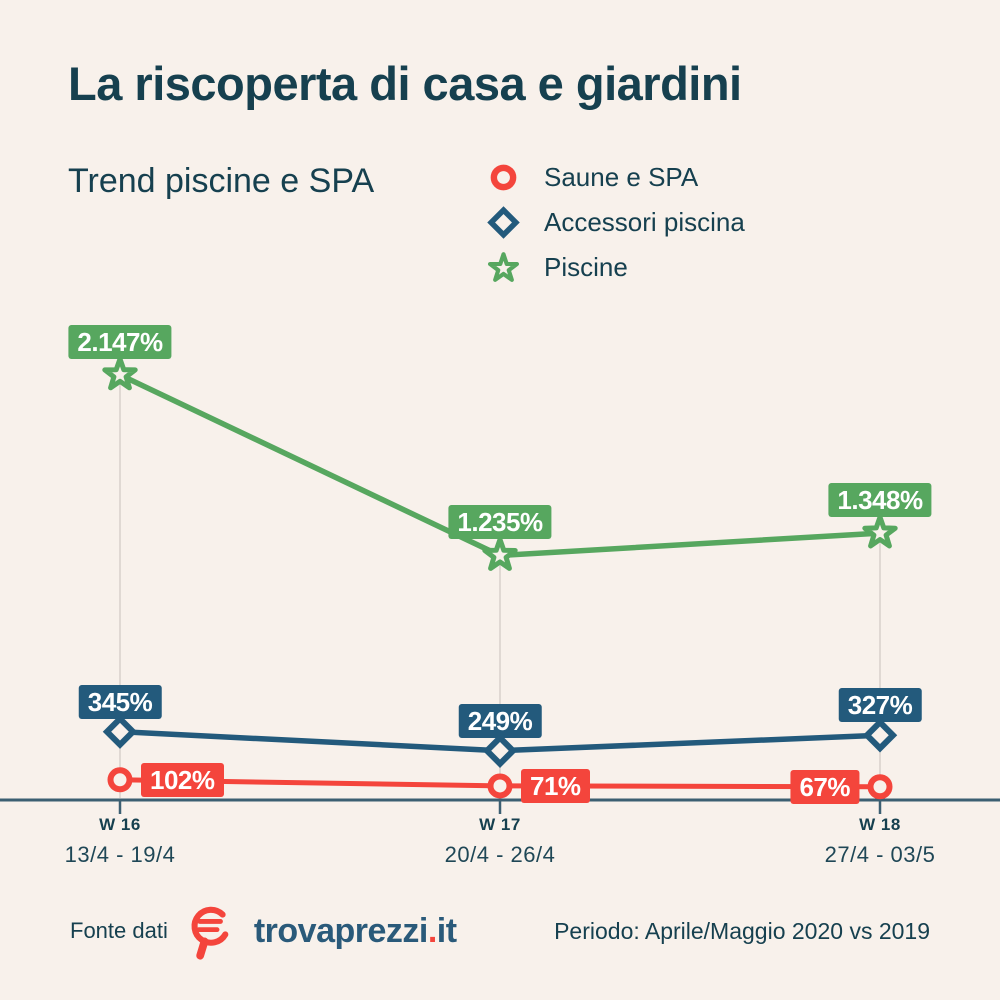 This screenshot has height=1000, width=1000. I want to click on legend-item-saune-e-spa: Saune e SPA, so click(616, 177).